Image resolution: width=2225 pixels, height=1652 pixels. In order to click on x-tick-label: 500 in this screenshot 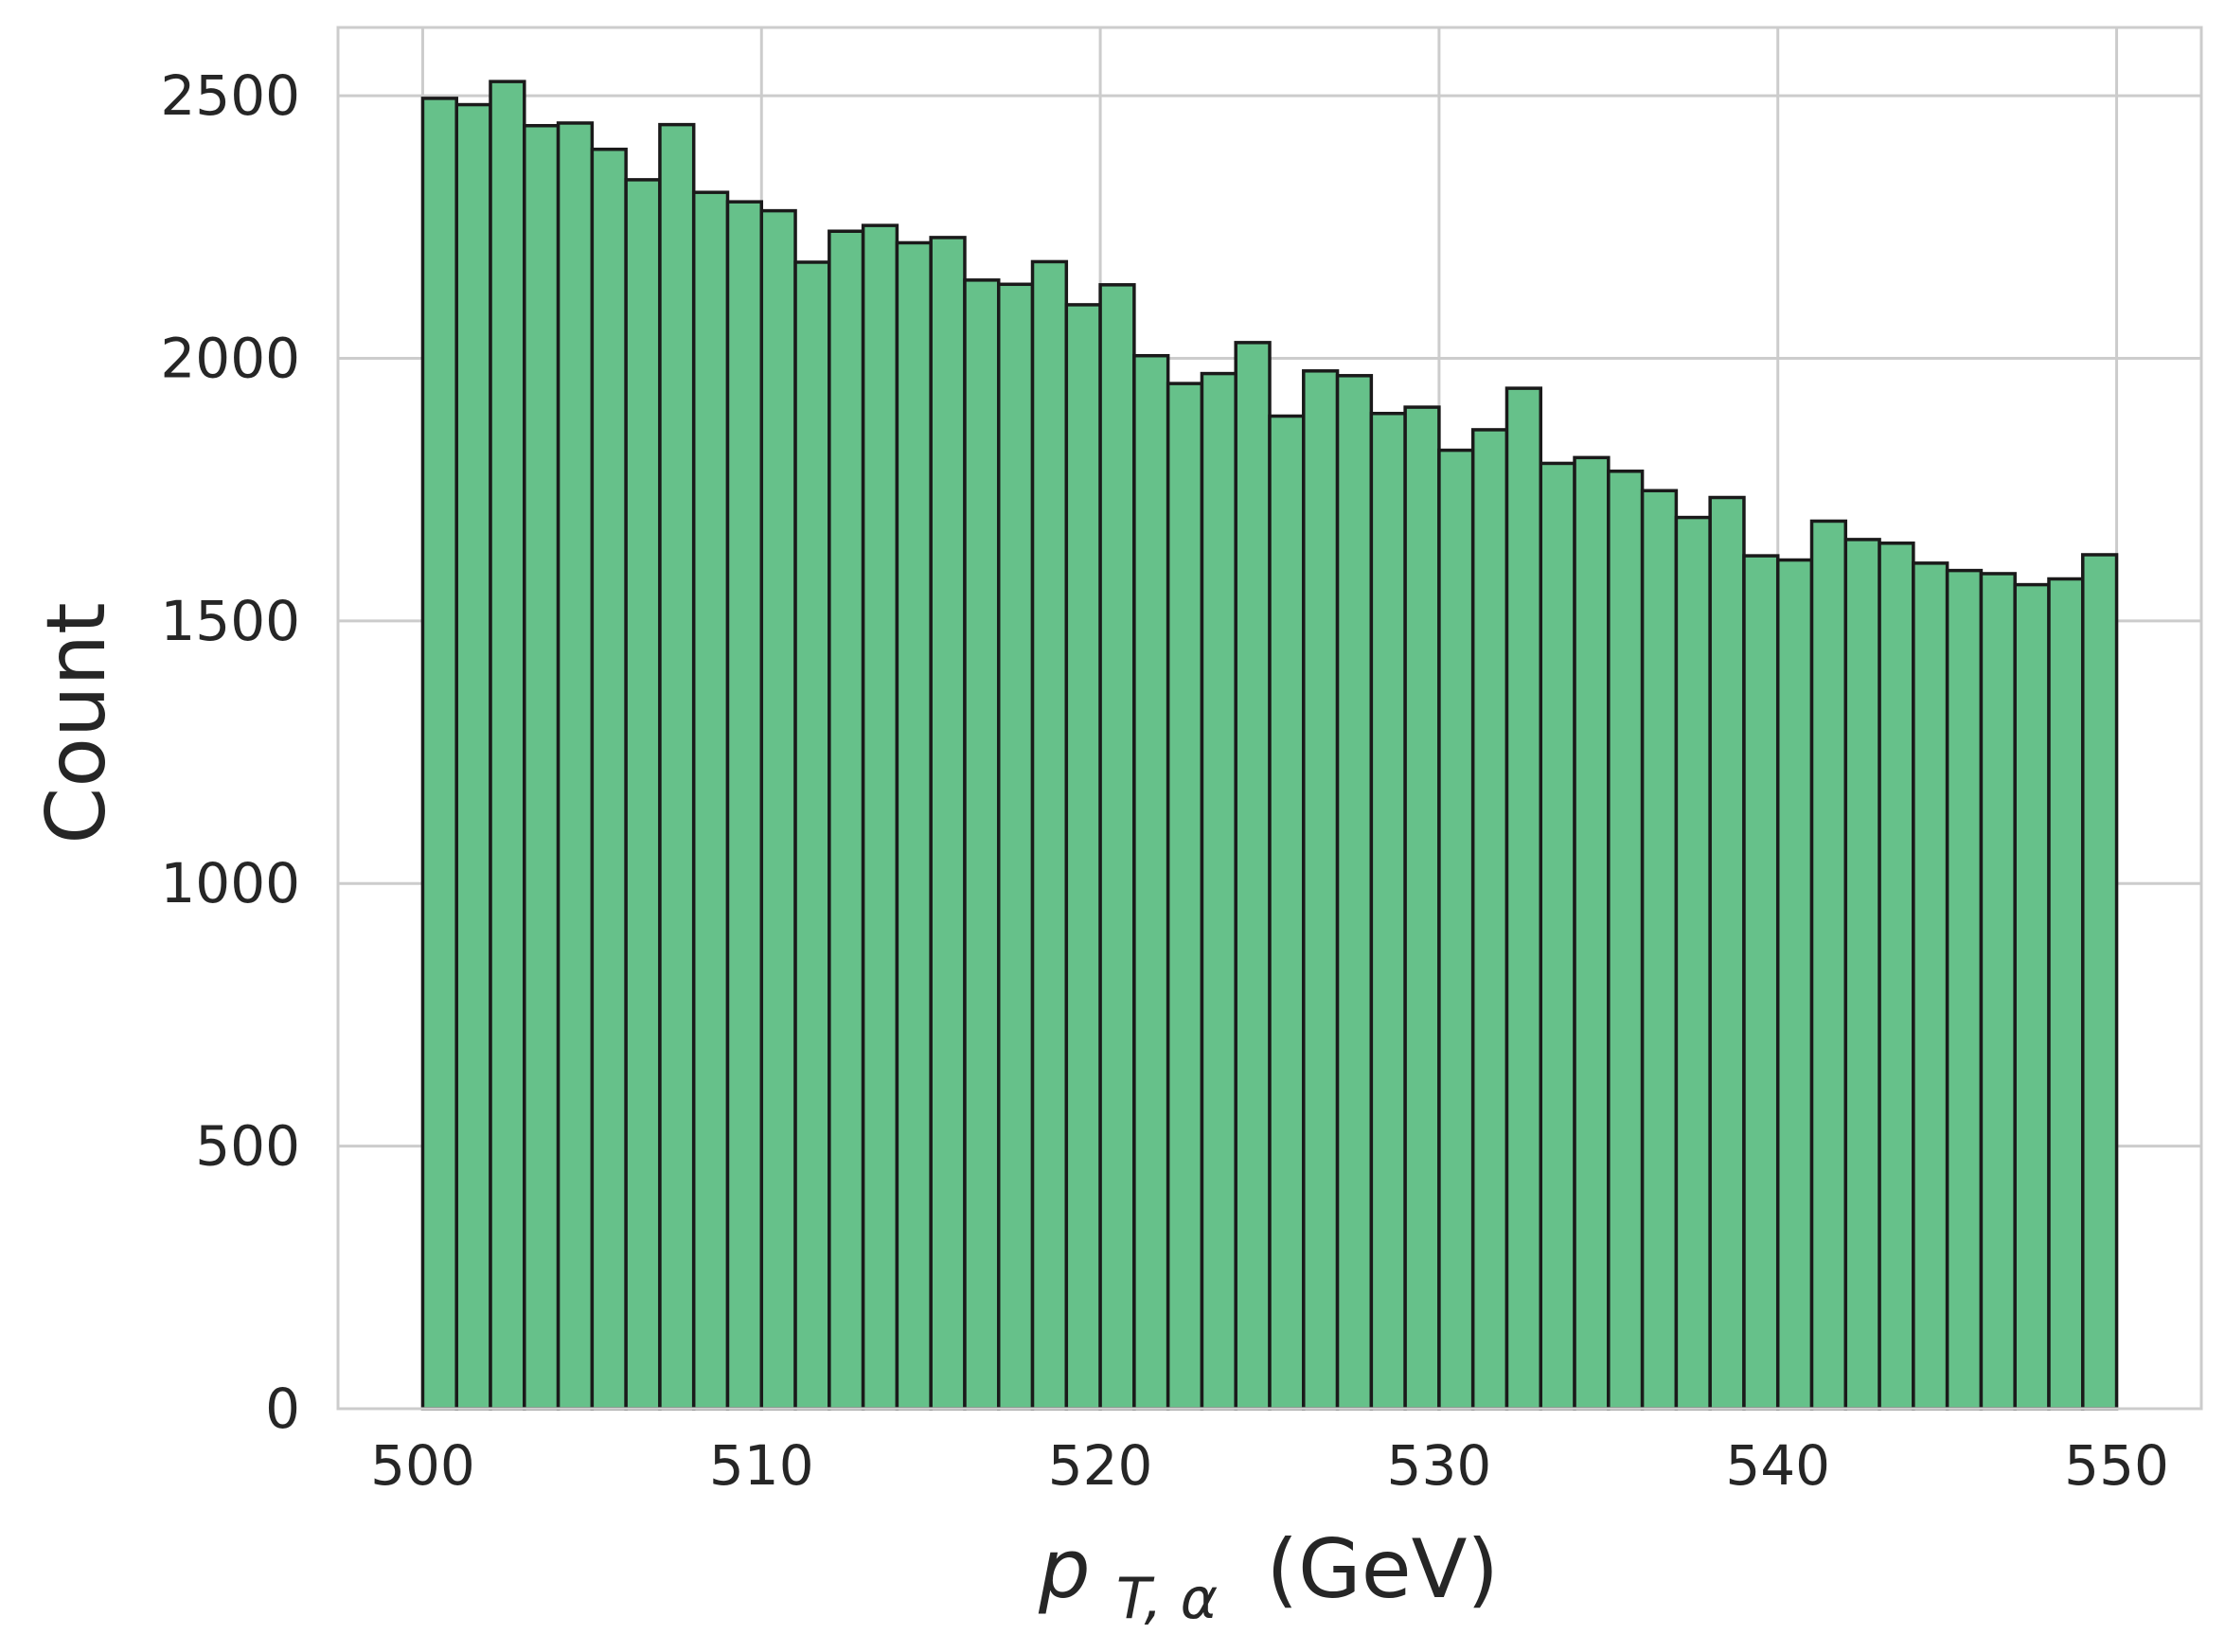, I will do `click(422, 1465)`.